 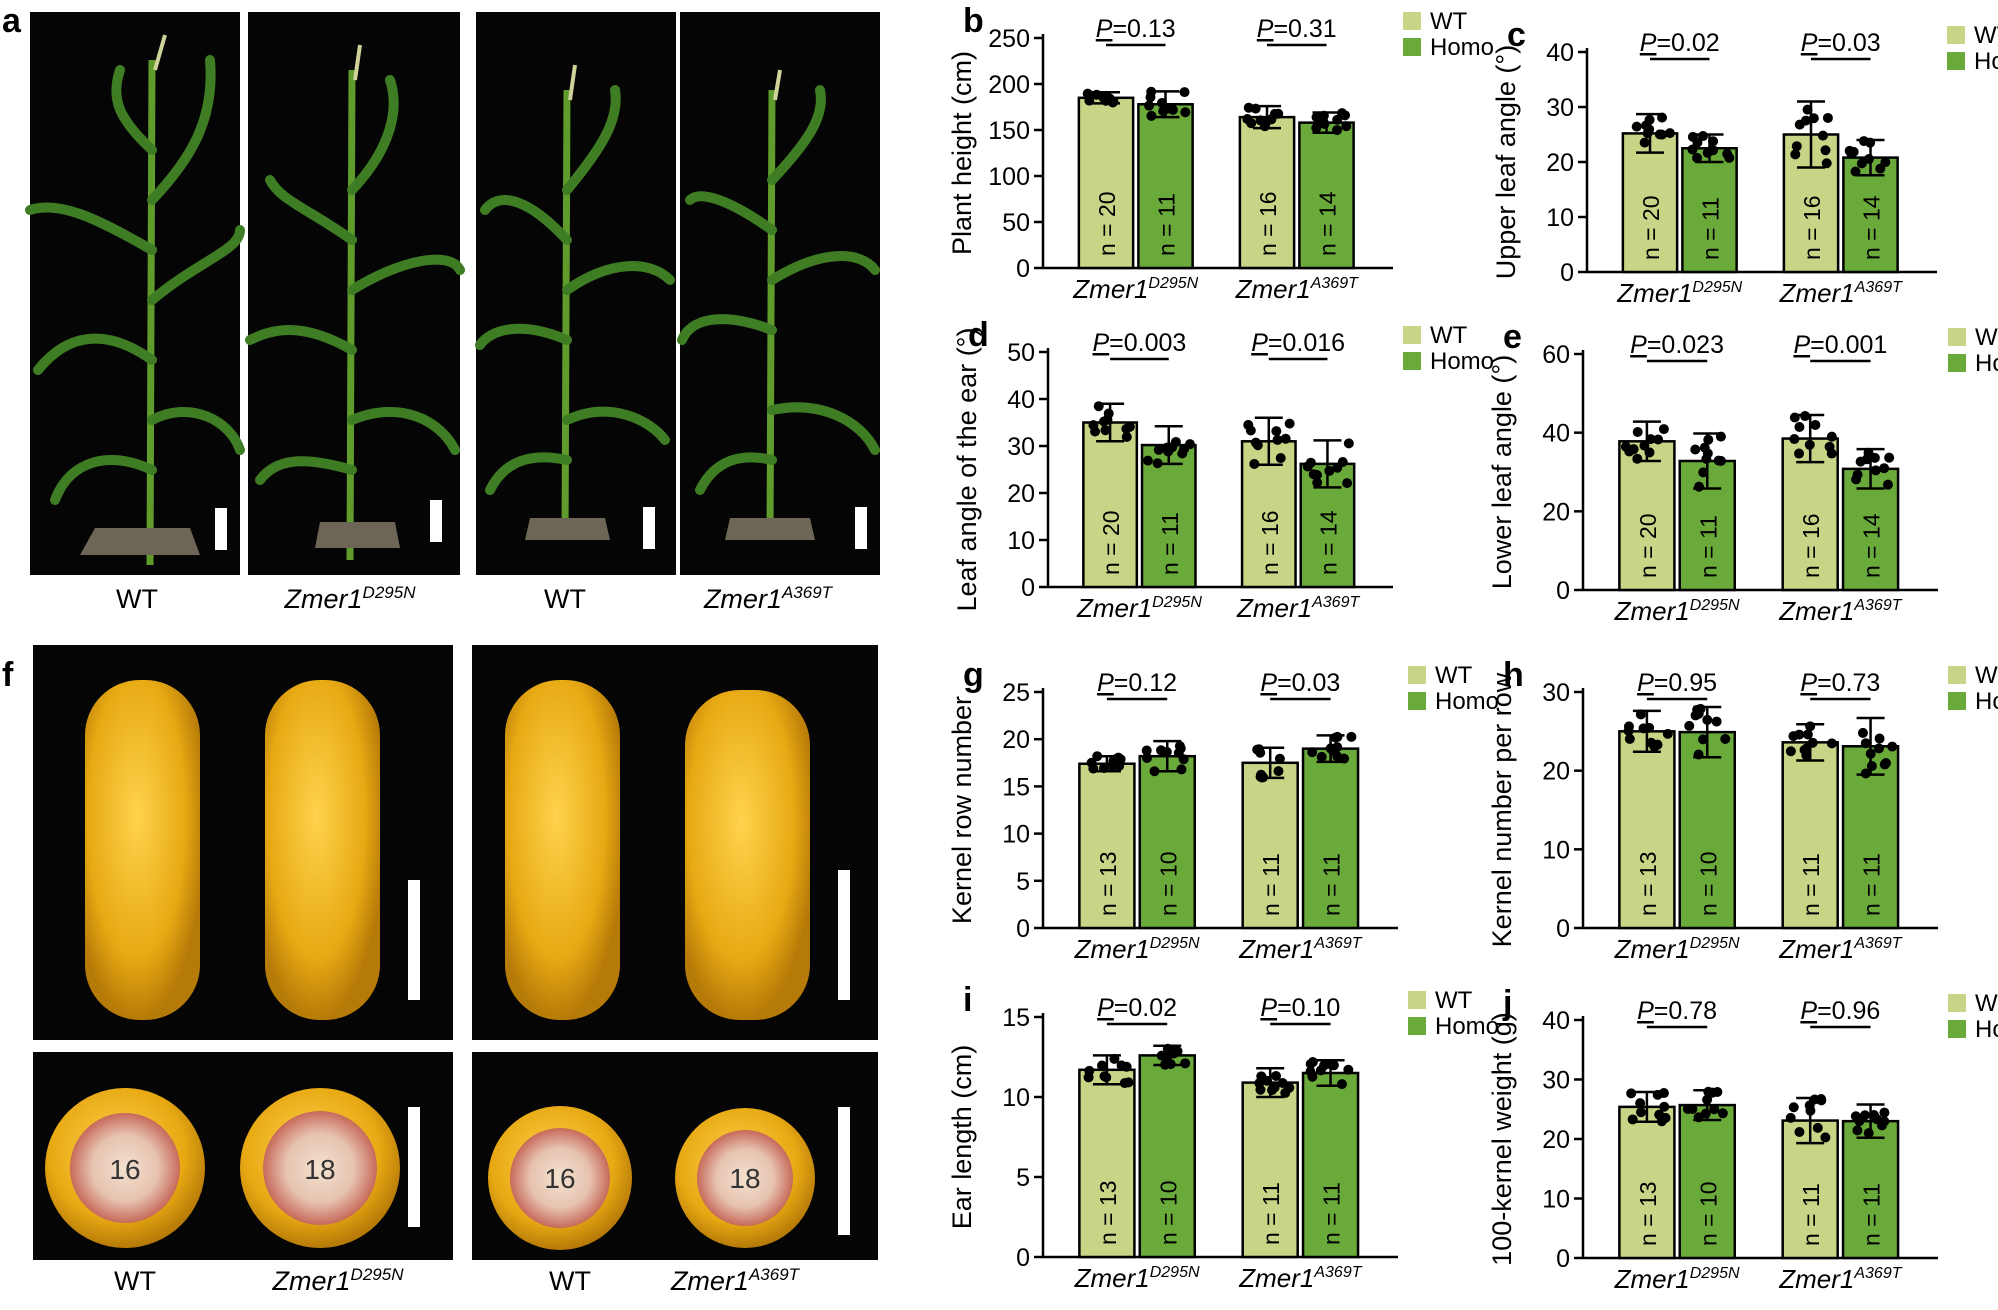 I want to click on p-value: P=0.023, so click(x=1677, y=345).